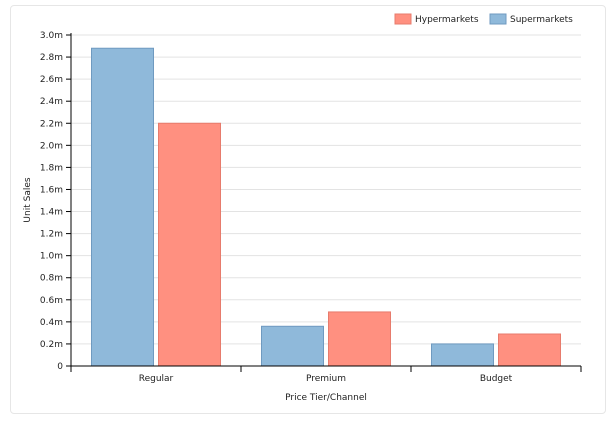  What do you see at coordinates (51, 213) in the screenshot?
I see `y-tick-label: 1.4m` at bounding box center [51, 213].